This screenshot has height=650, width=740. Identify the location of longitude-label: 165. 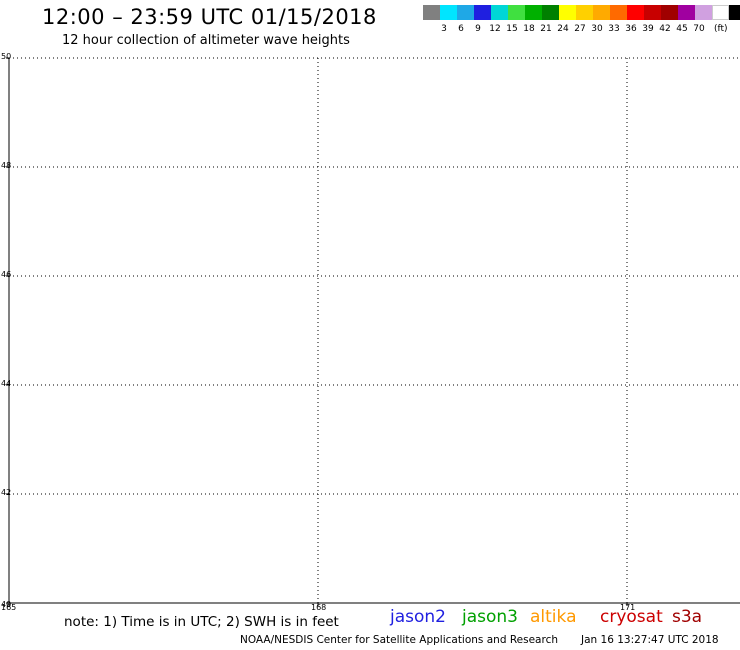
(8, 607).